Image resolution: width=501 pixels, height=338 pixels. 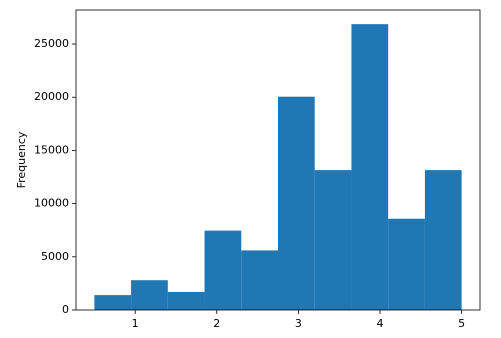 What do you see at coordinates (216, 323) in the screenshot?
I see `x-tick-label: 2` at bounding box center [216, 323].